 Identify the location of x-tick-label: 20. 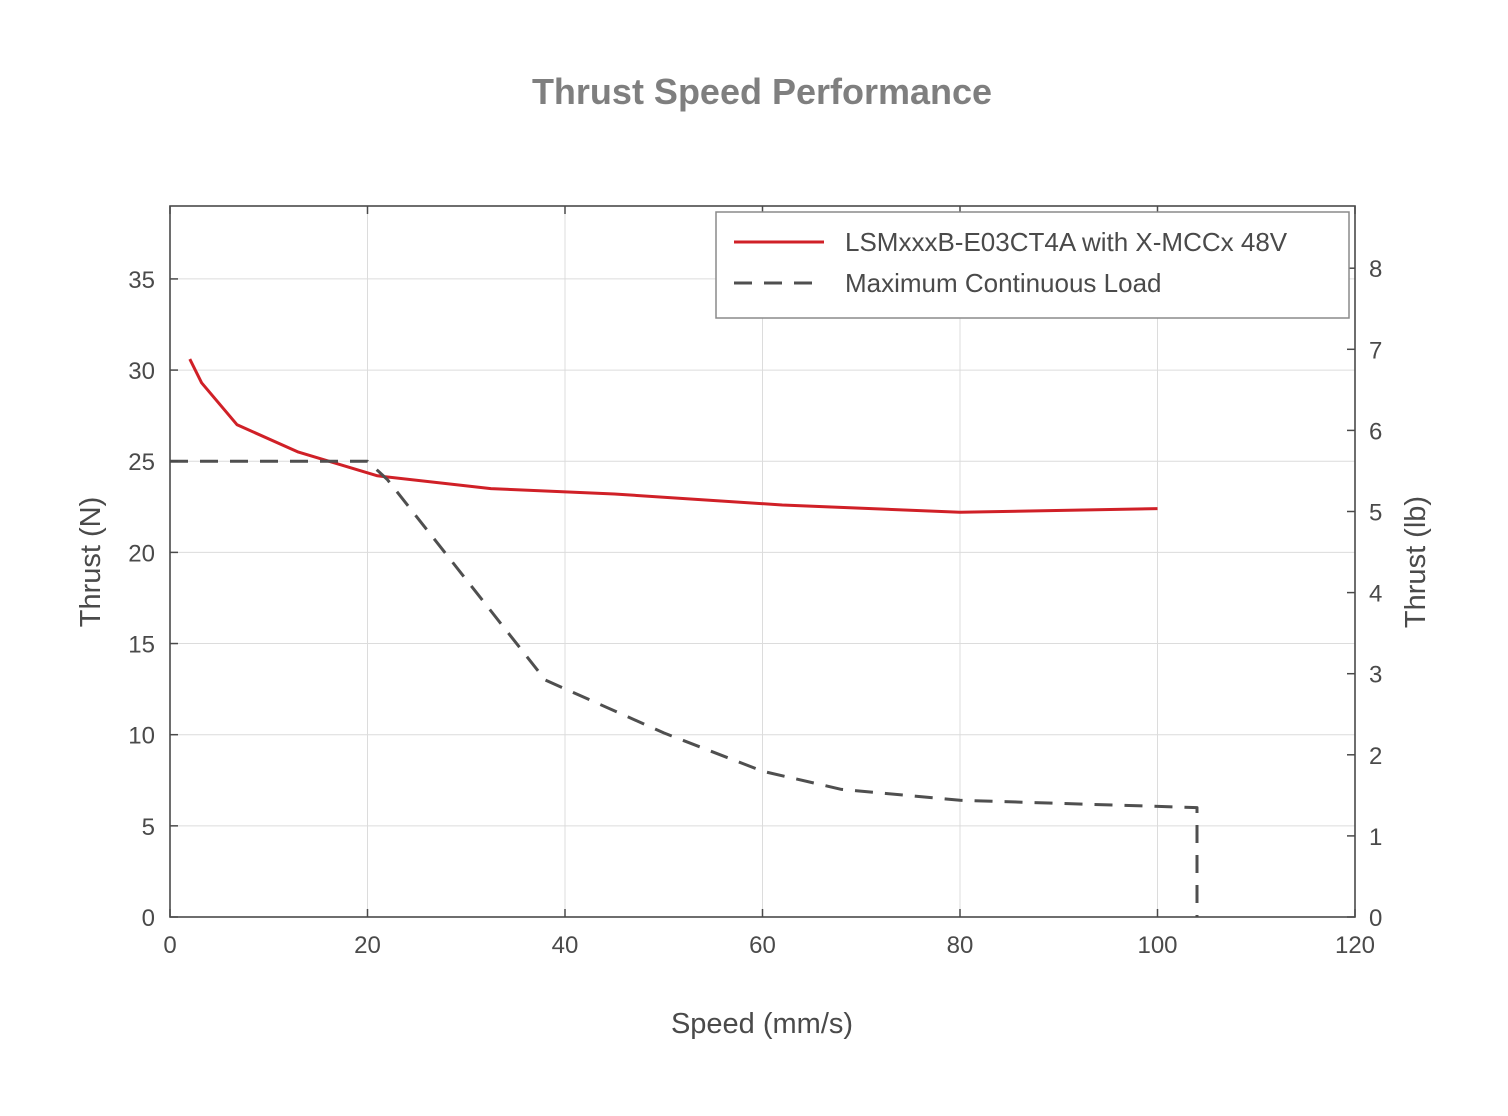
(367, 945).